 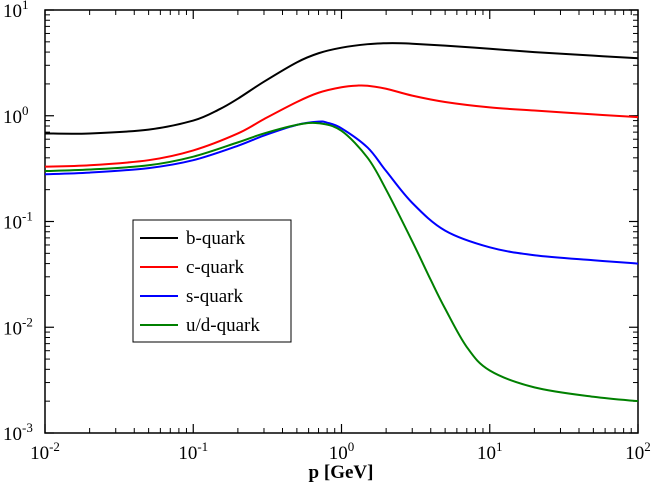 I want to click on y-tick-label: 10⁻², so click(x=18, y=326).